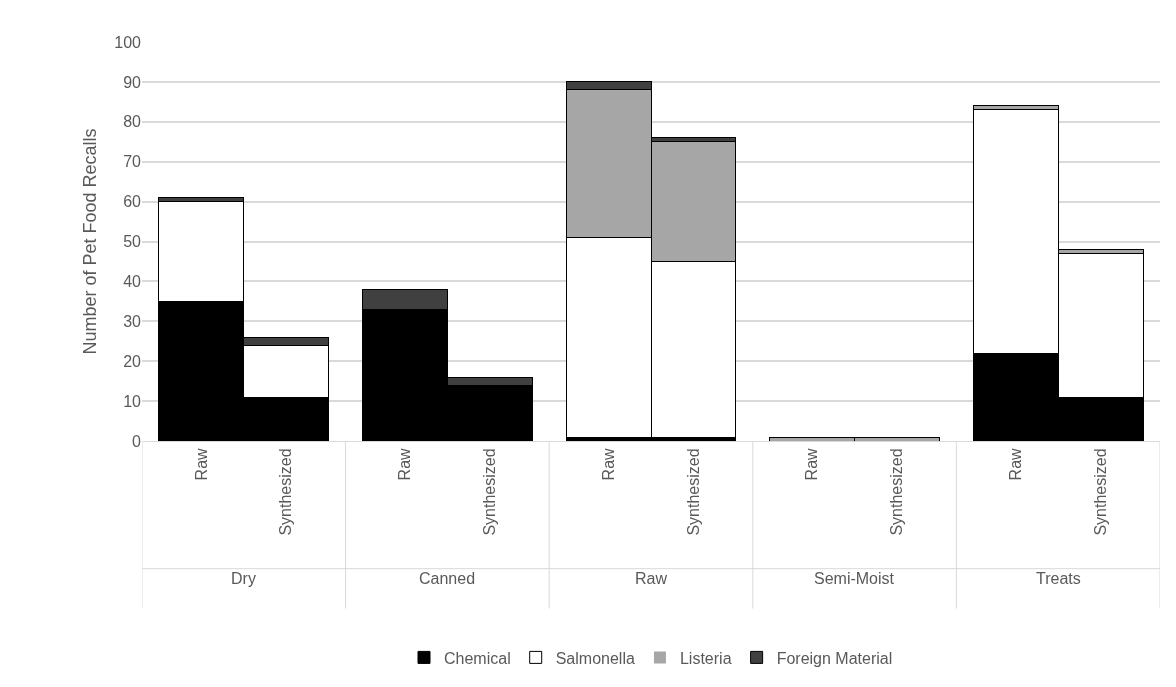 Image resolution: width=1176 pixels, height=687 pixels. Describe the element at coordinates (651, 578) in the screenshot. I see `text: Raw` at that location.